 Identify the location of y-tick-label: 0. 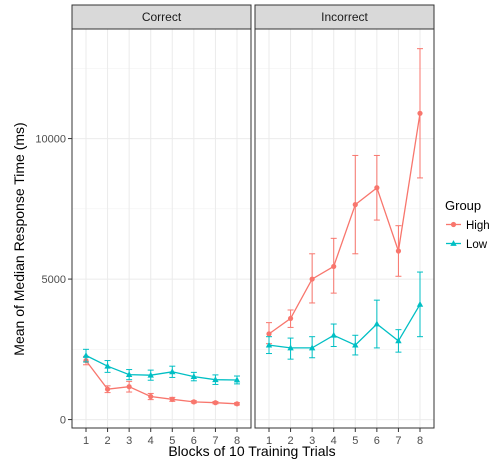
(63, 421).